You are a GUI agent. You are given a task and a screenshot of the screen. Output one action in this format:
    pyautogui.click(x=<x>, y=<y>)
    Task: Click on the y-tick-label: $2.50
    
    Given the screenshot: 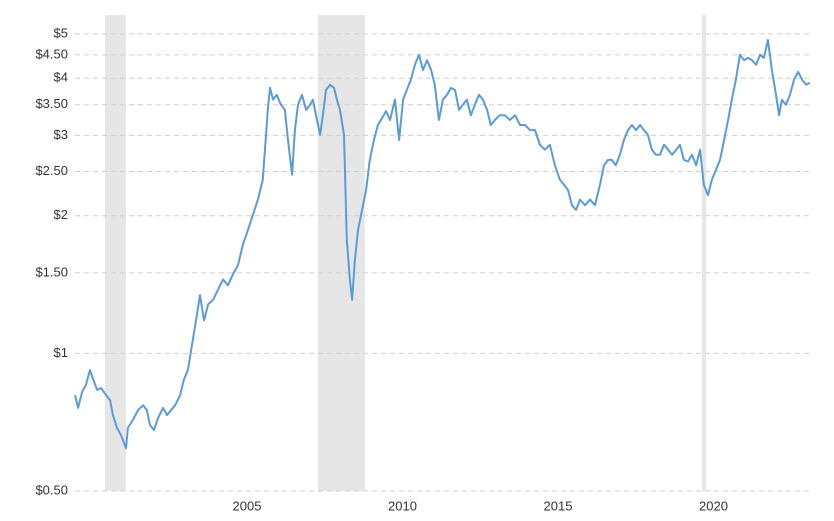 What is the action you would take?
    pyautogui.click(x=51, y=170)
    